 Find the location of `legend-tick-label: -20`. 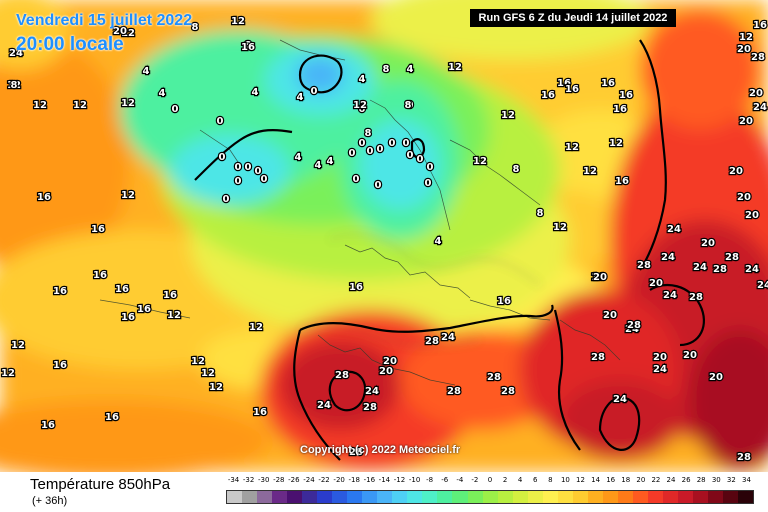

legend-tick-label: -20 is located at coordinates (339, 480).